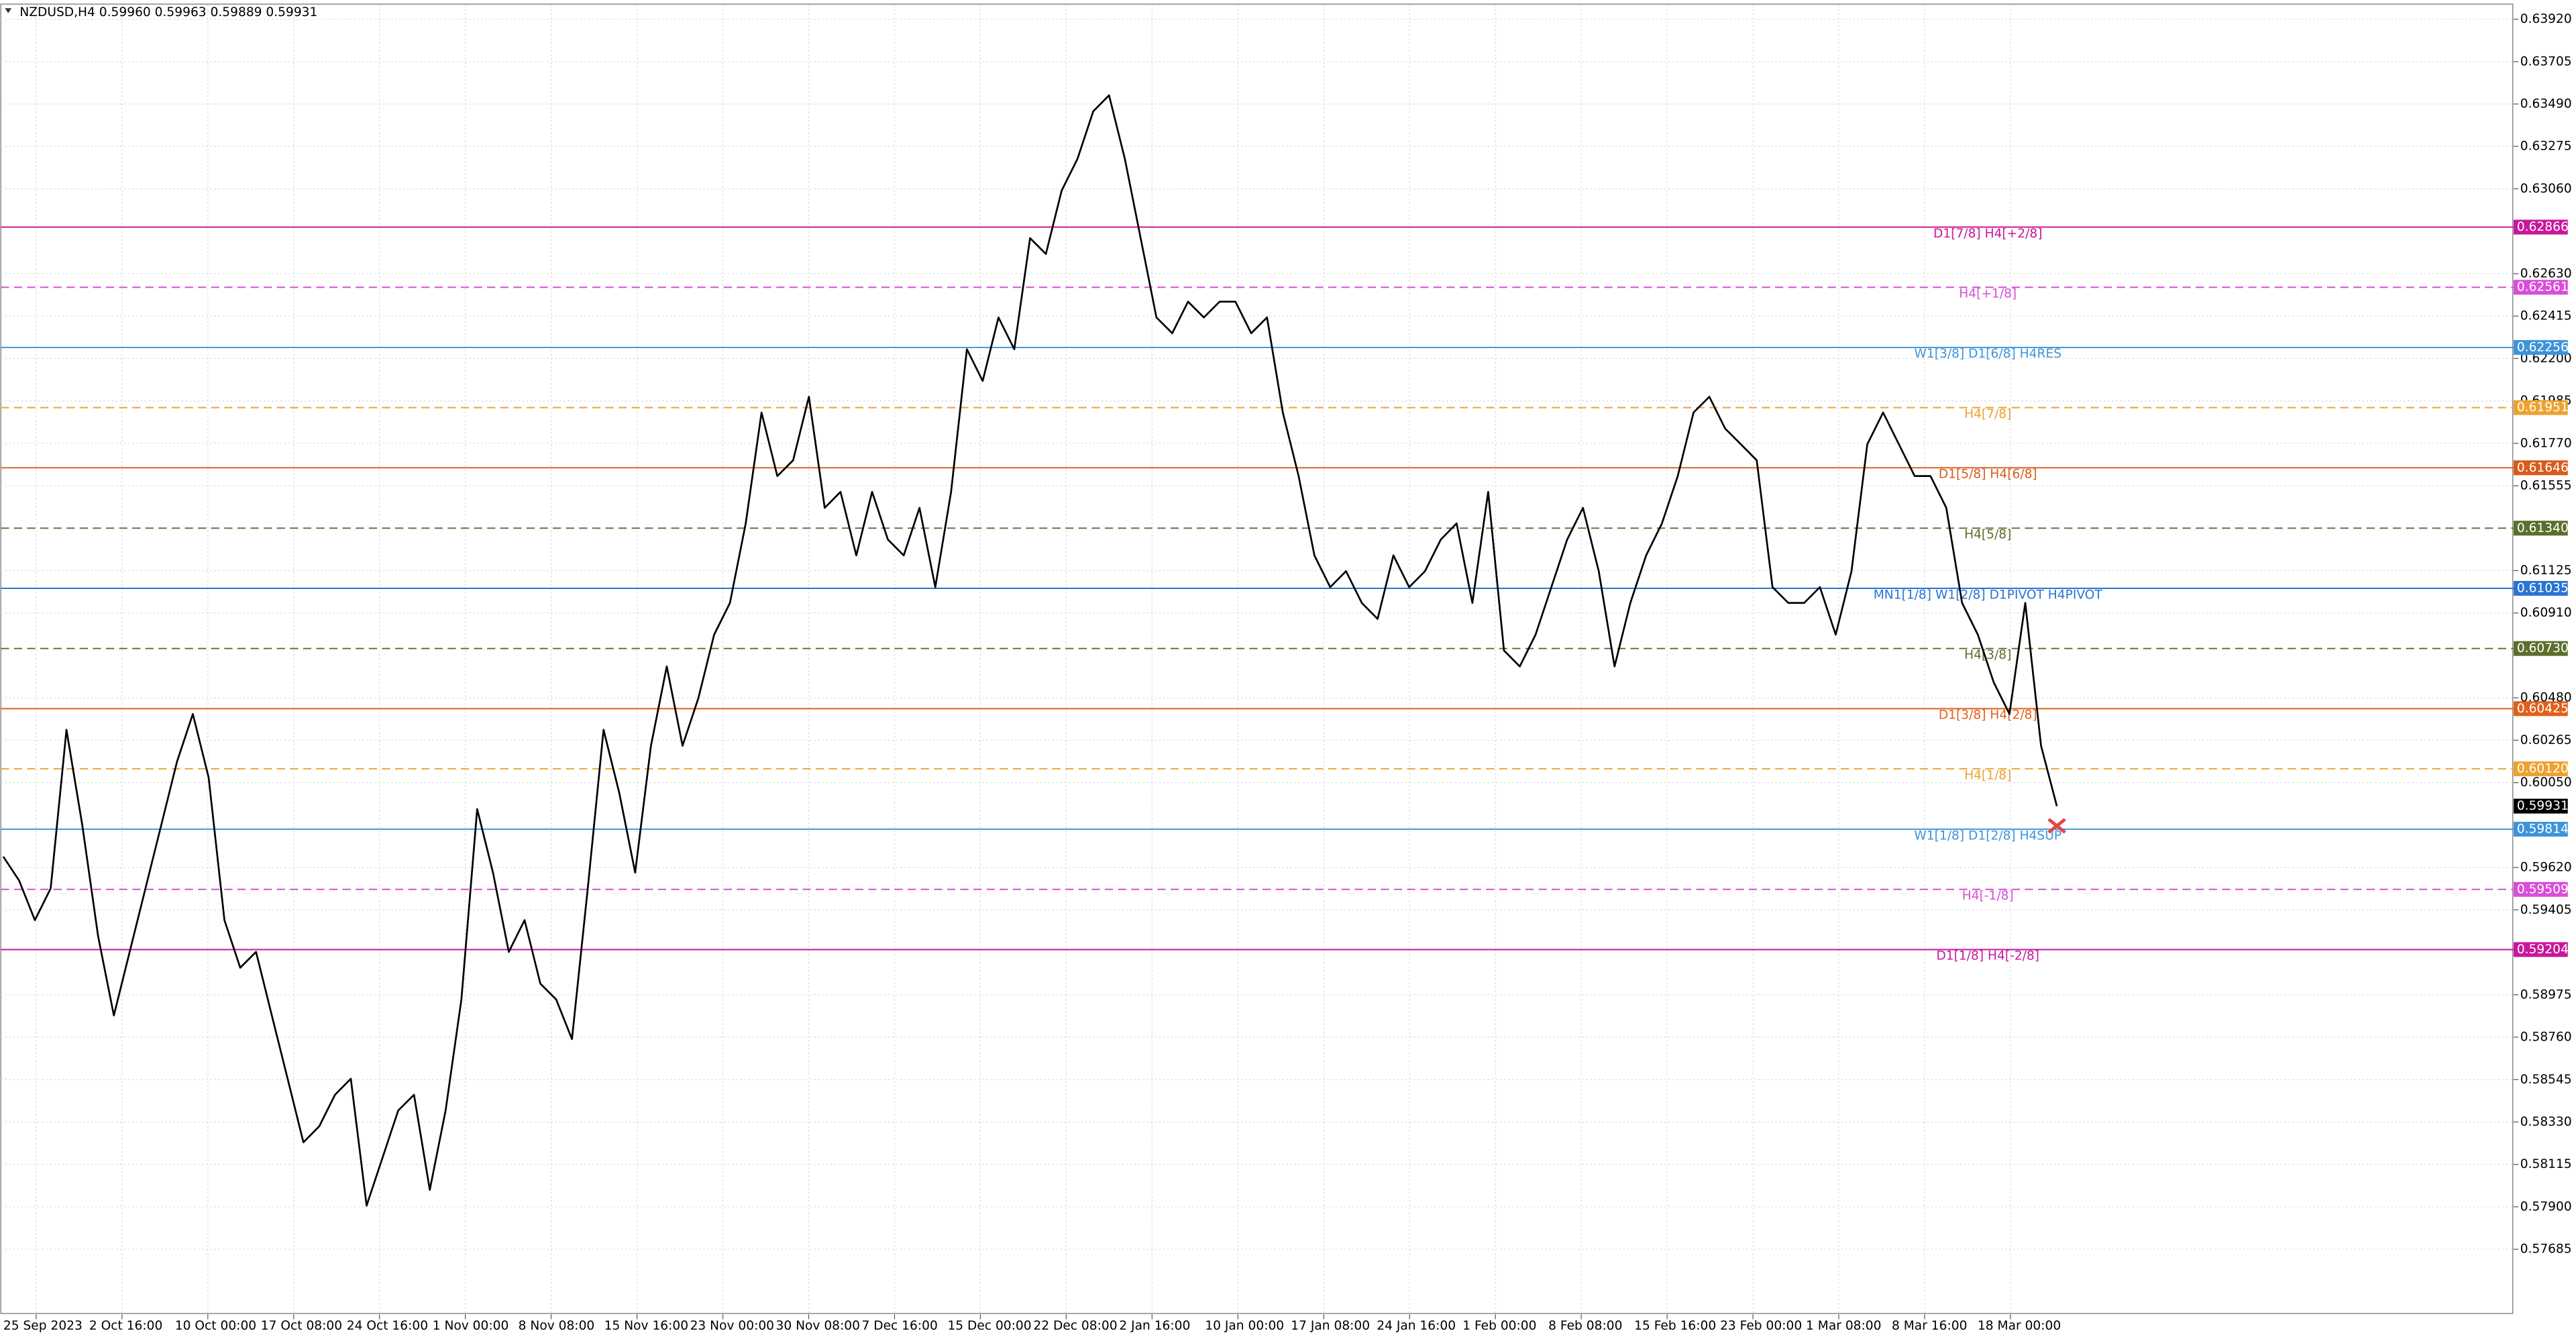  I want to click on y-tick-label: 0.62415, so click(2546, 316).